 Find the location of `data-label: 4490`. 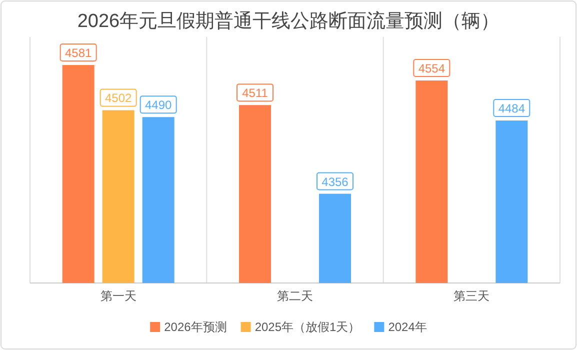

data-label: 4490 is located at coordinates (158, 105).